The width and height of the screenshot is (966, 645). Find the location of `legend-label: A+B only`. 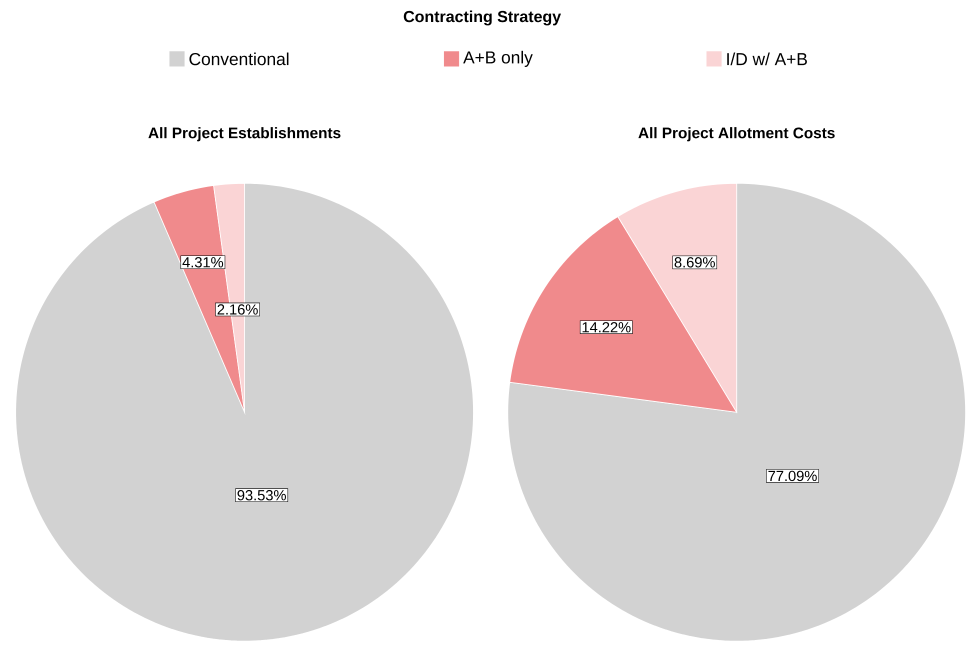

legend-label: A+B only is located at coordinates (498, 59).